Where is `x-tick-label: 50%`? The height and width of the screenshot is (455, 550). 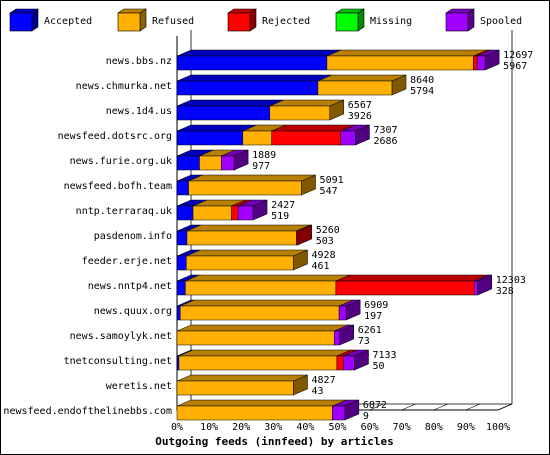 x-tick-label: 50% is located at coordinates (337, 427).